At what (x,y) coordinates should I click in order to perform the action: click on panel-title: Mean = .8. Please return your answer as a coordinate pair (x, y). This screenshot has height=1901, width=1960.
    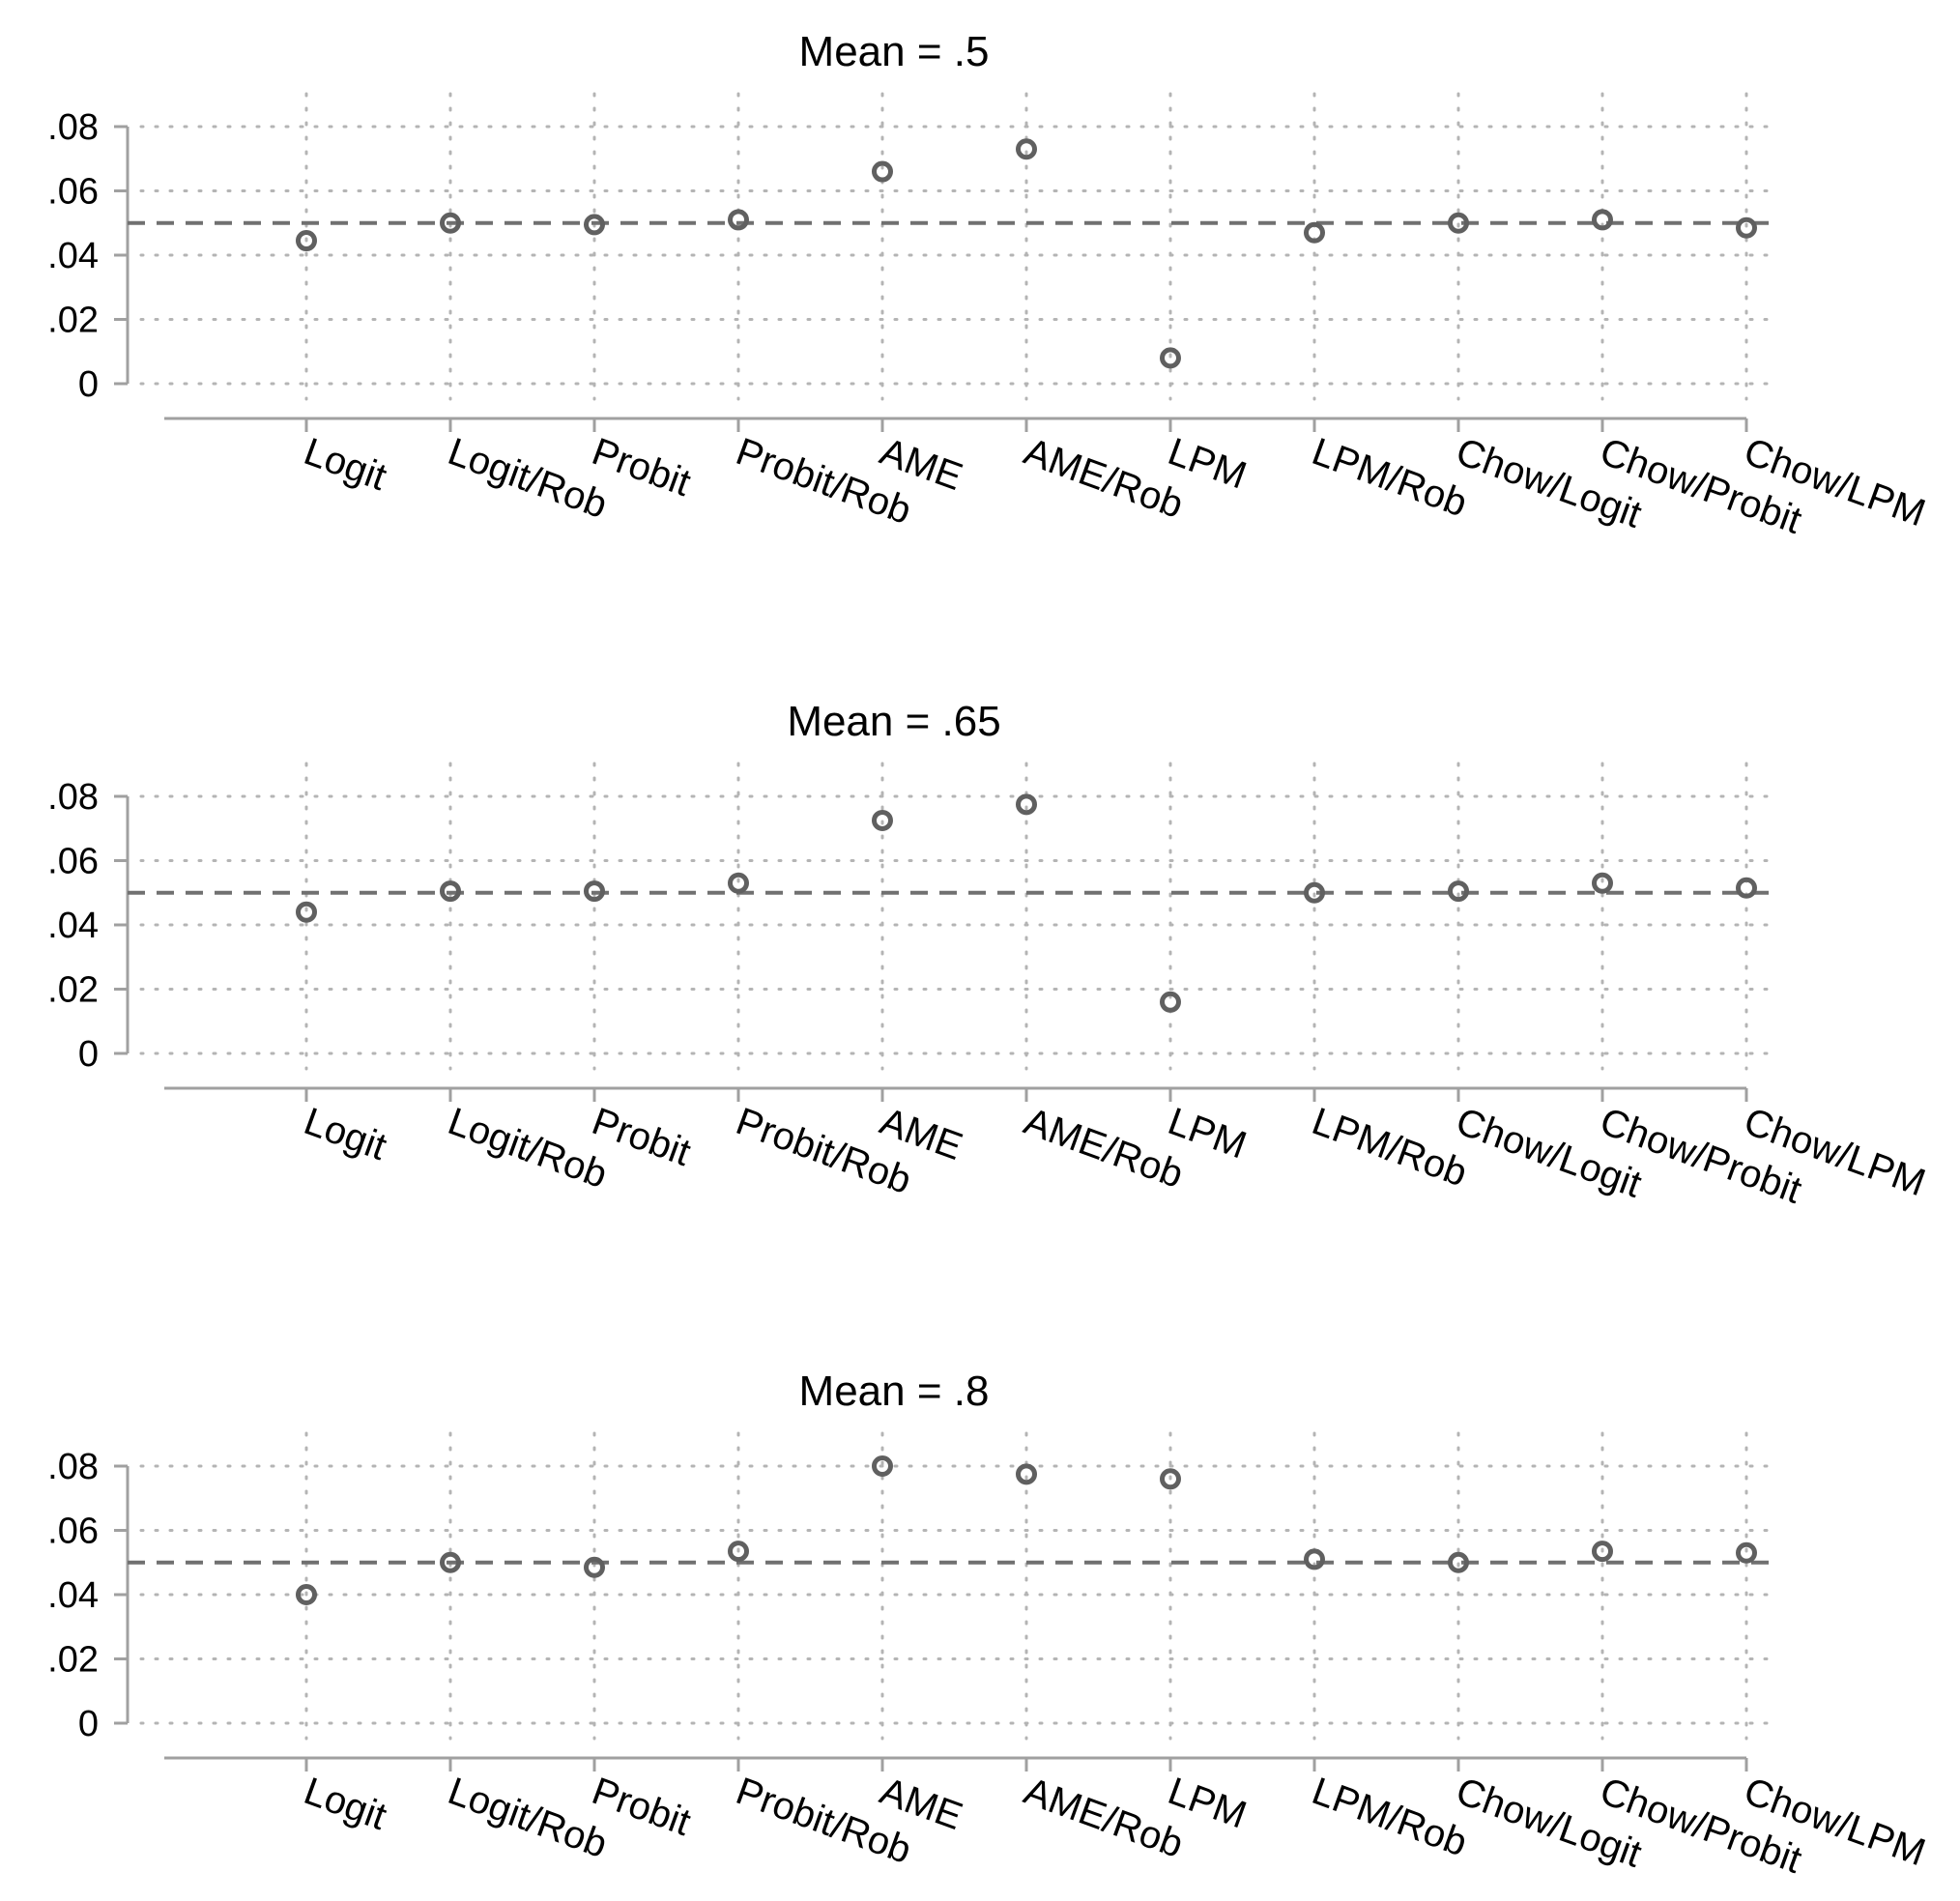
    Looking at the image, I should click on (894, 1392).